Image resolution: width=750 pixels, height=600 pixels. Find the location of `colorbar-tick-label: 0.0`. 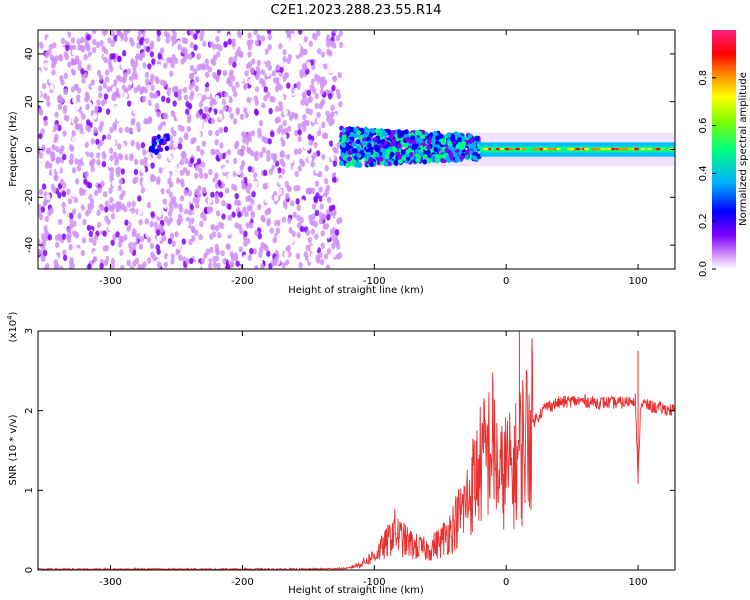

colorbar-tick-label: 0.0 is located at coordinates (703, 269).